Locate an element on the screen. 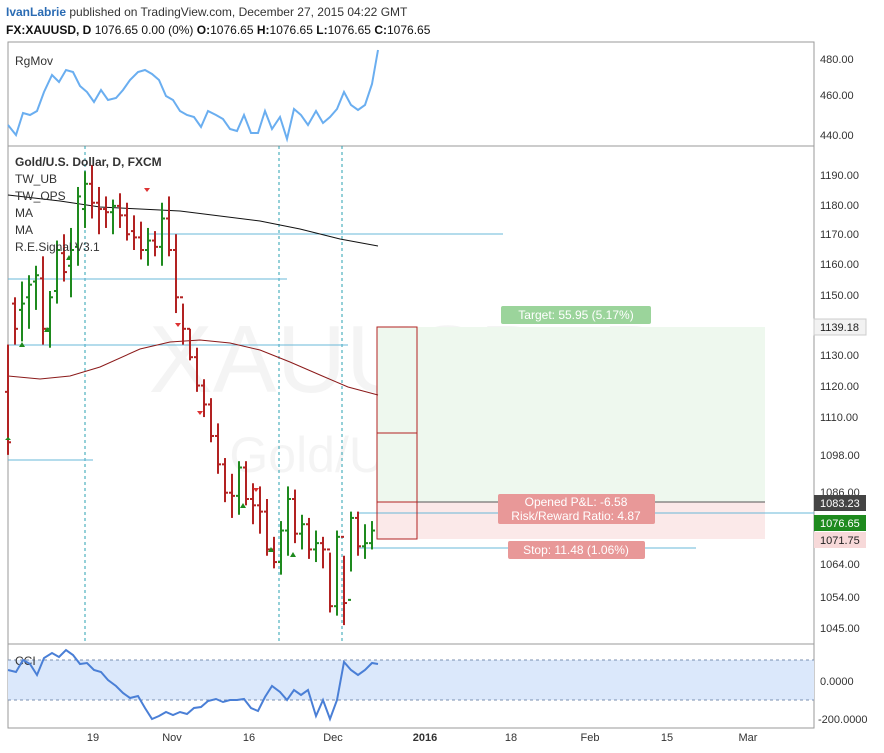 The height and width of the screenshot is (753, 884). symbol-label: FX:XAUUSD, D is located at coordinates (49, 30).